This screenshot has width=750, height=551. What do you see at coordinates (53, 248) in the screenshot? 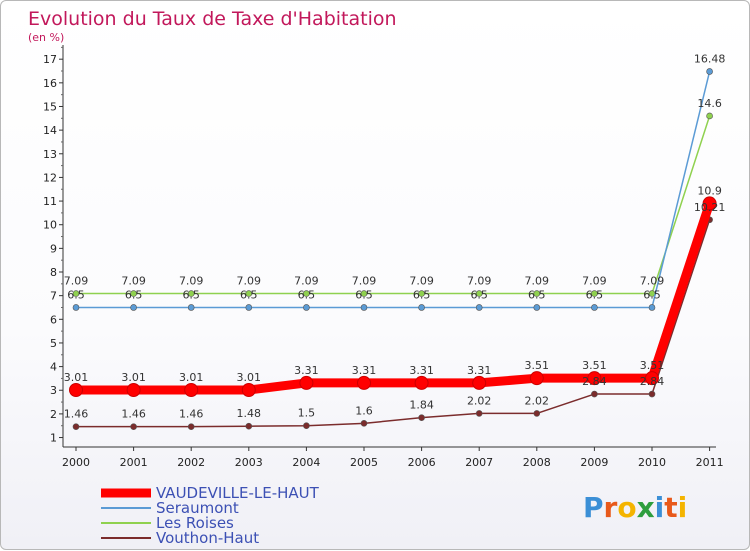
I see `y-tick-label: 9` at bounding box center [53, 248].